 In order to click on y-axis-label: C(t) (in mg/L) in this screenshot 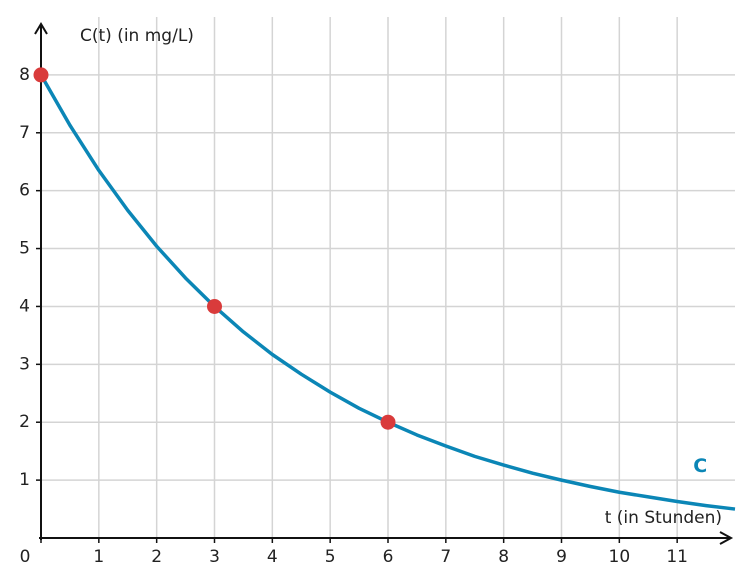, I will do `click(137, 36)`.